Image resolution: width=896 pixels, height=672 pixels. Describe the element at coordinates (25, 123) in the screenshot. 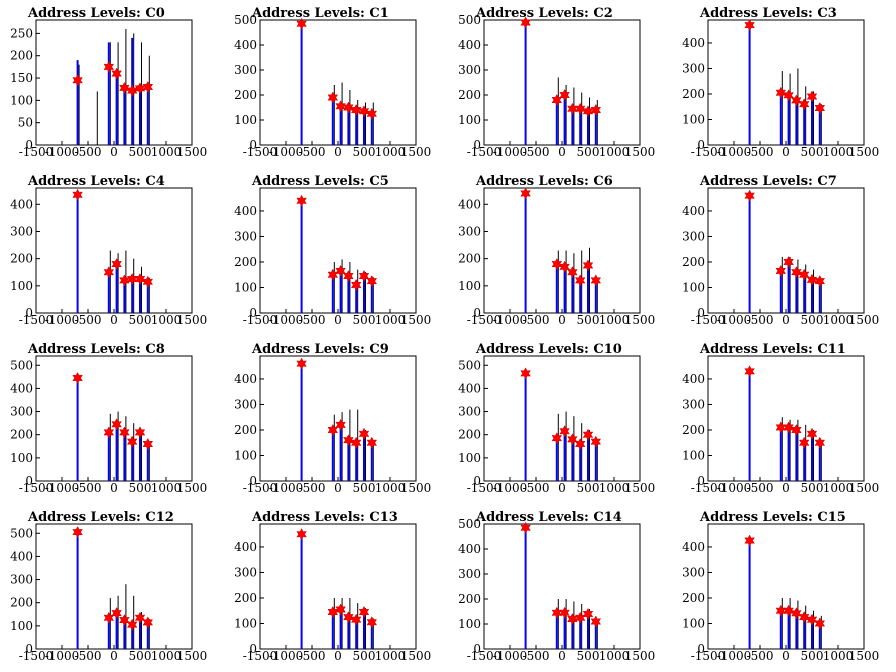

I see `y-tick-label: 50` at that location.